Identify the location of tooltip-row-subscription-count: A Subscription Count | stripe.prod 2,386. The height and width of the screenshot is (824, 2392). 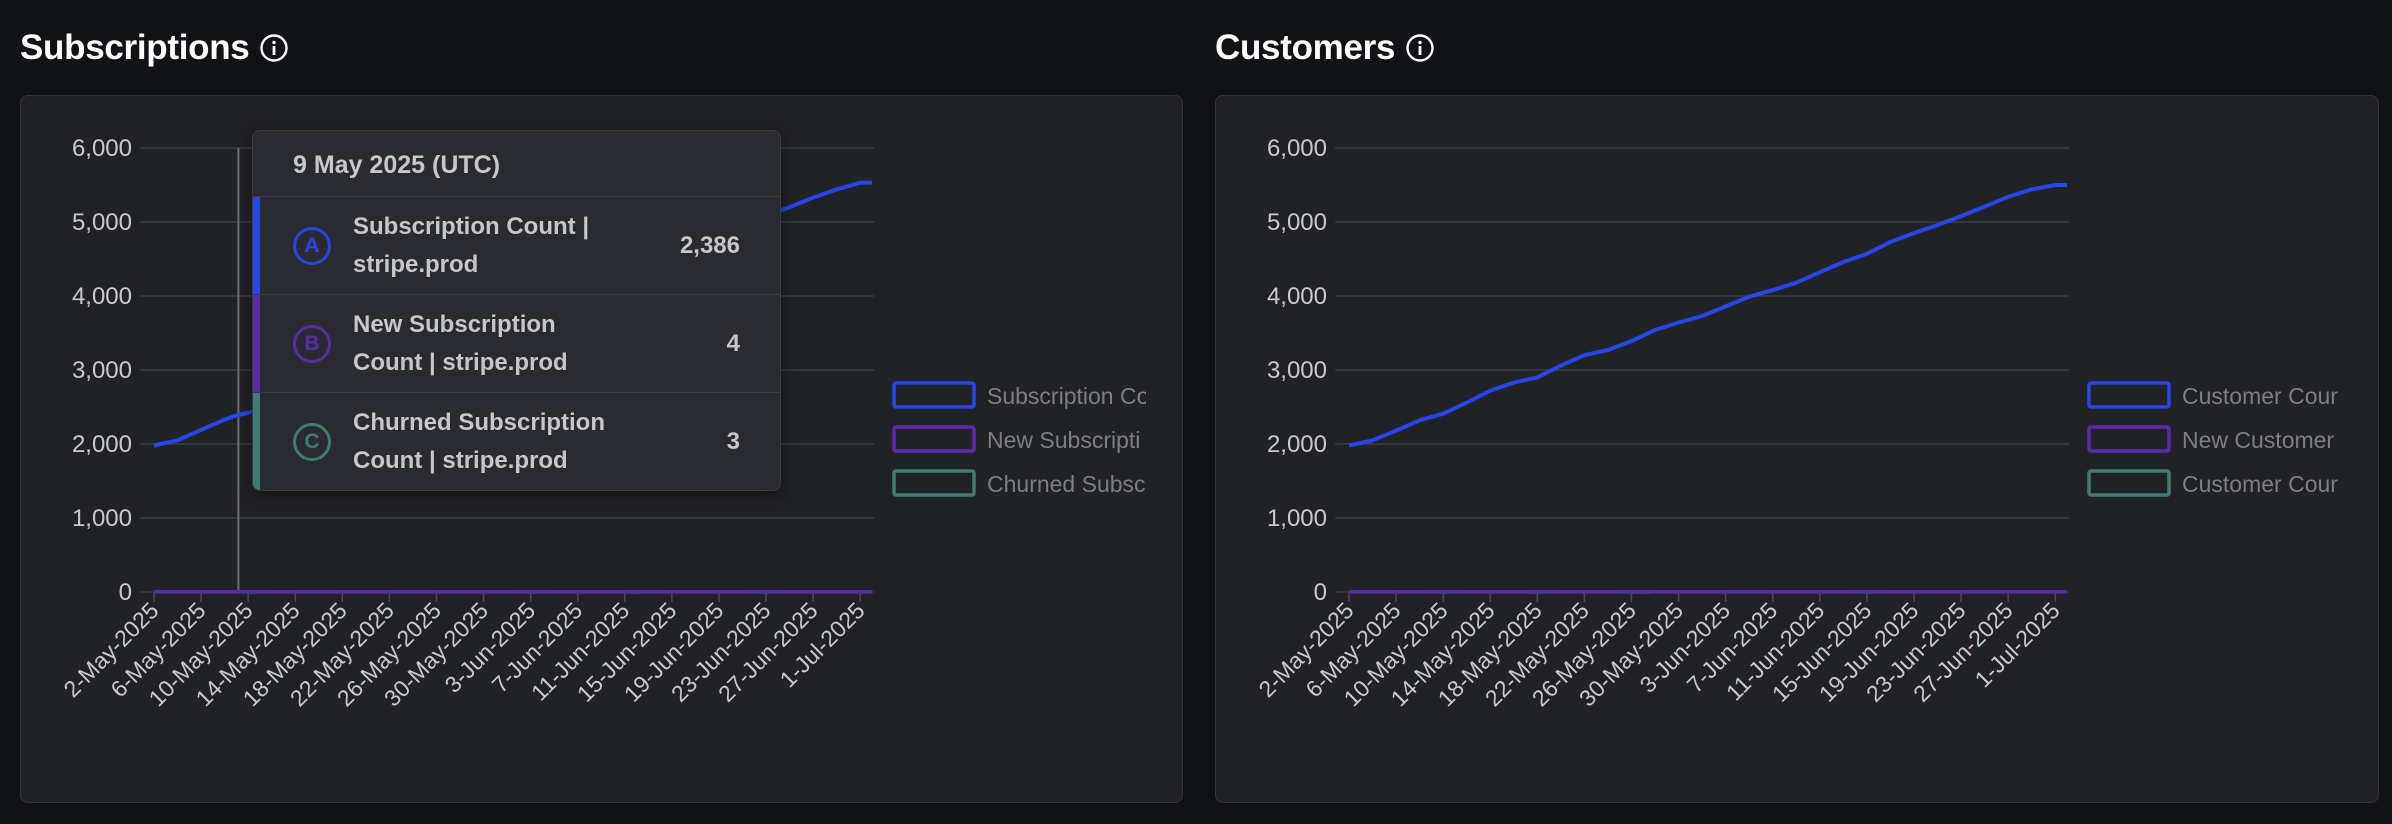
(516, 246).